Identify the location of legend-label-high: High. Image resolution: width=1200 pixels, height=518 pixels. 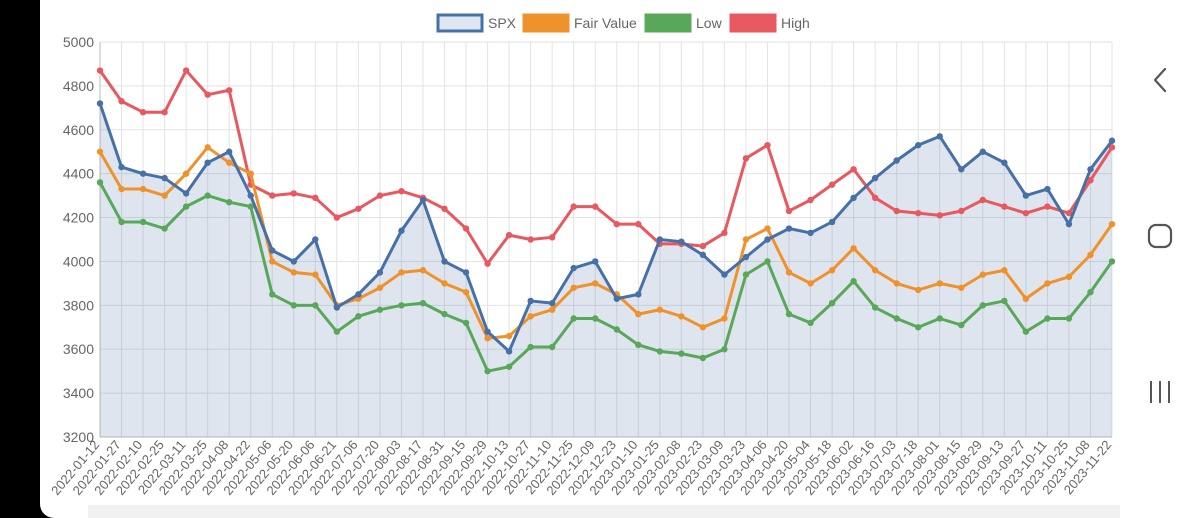
(795, 23).